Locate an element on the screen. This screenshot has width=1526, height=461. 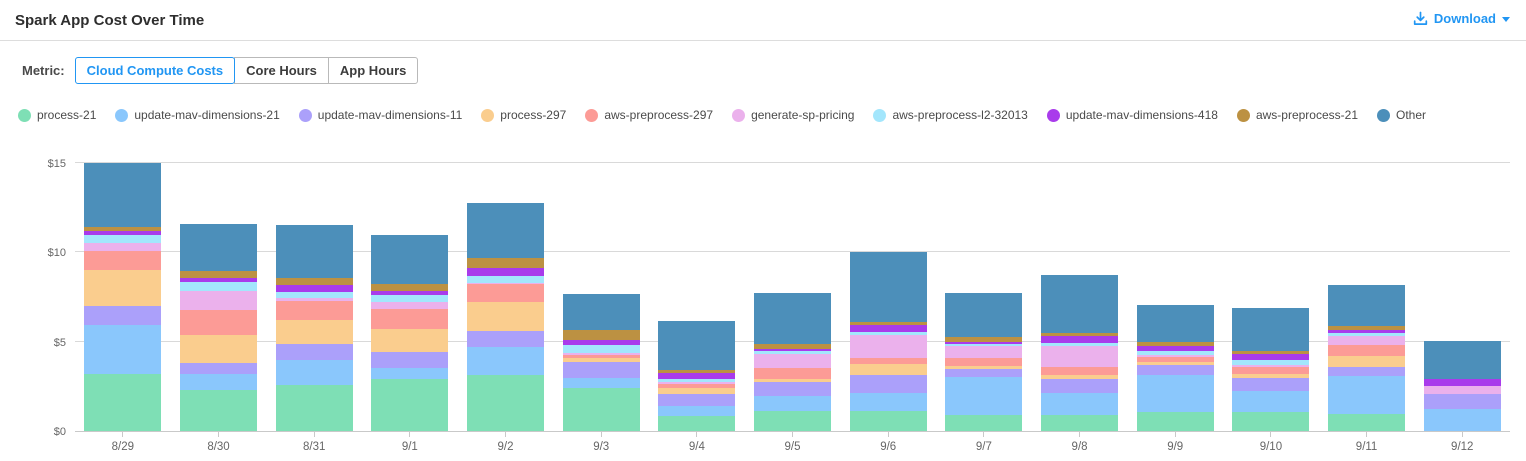
stacked-bar-9/4 is located at coordinates (697, 376).